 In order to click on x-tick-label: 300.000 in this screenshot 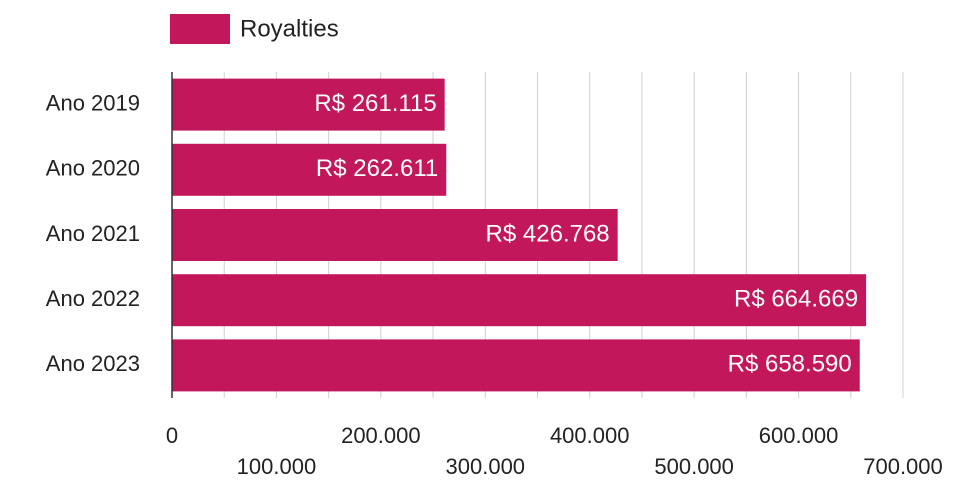, I will do `click(486, 466)`.